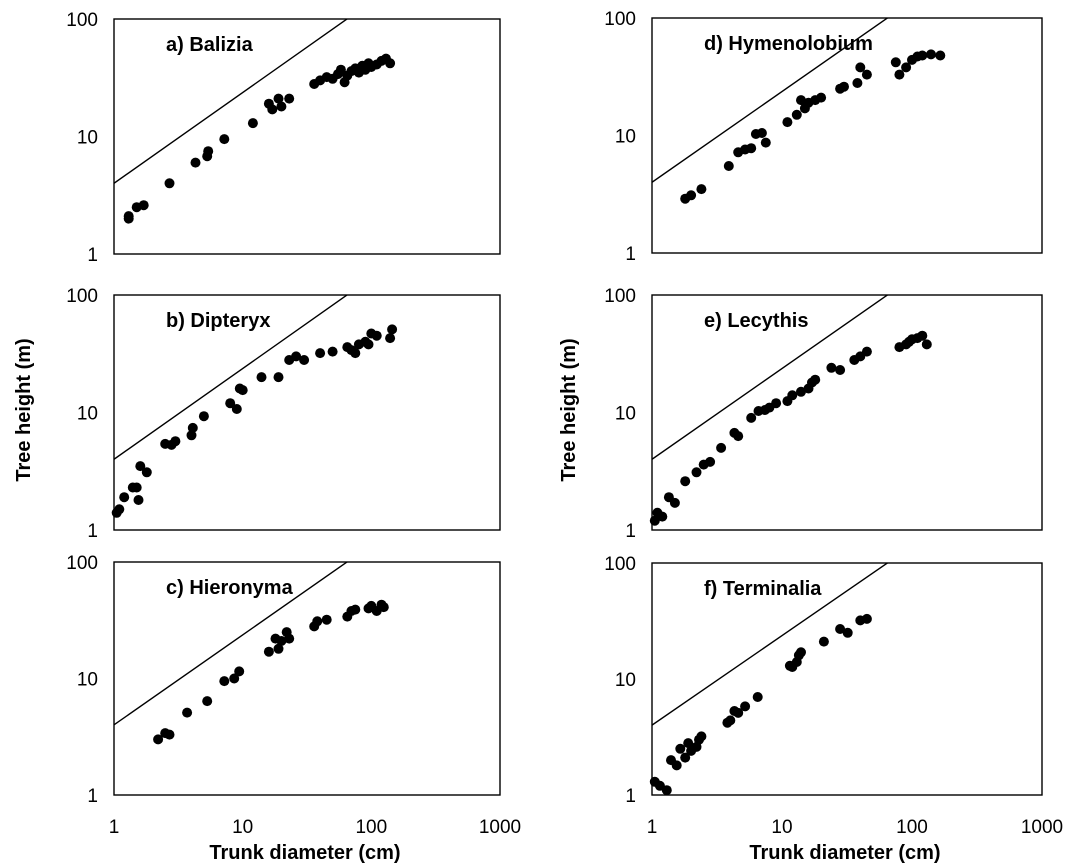 Image resolution: width=1073 pixels, height=867 pixels. Describe the element at coordinates (210, 45) in the screenshot. I see `panel-title: a) Balizia` at that location.